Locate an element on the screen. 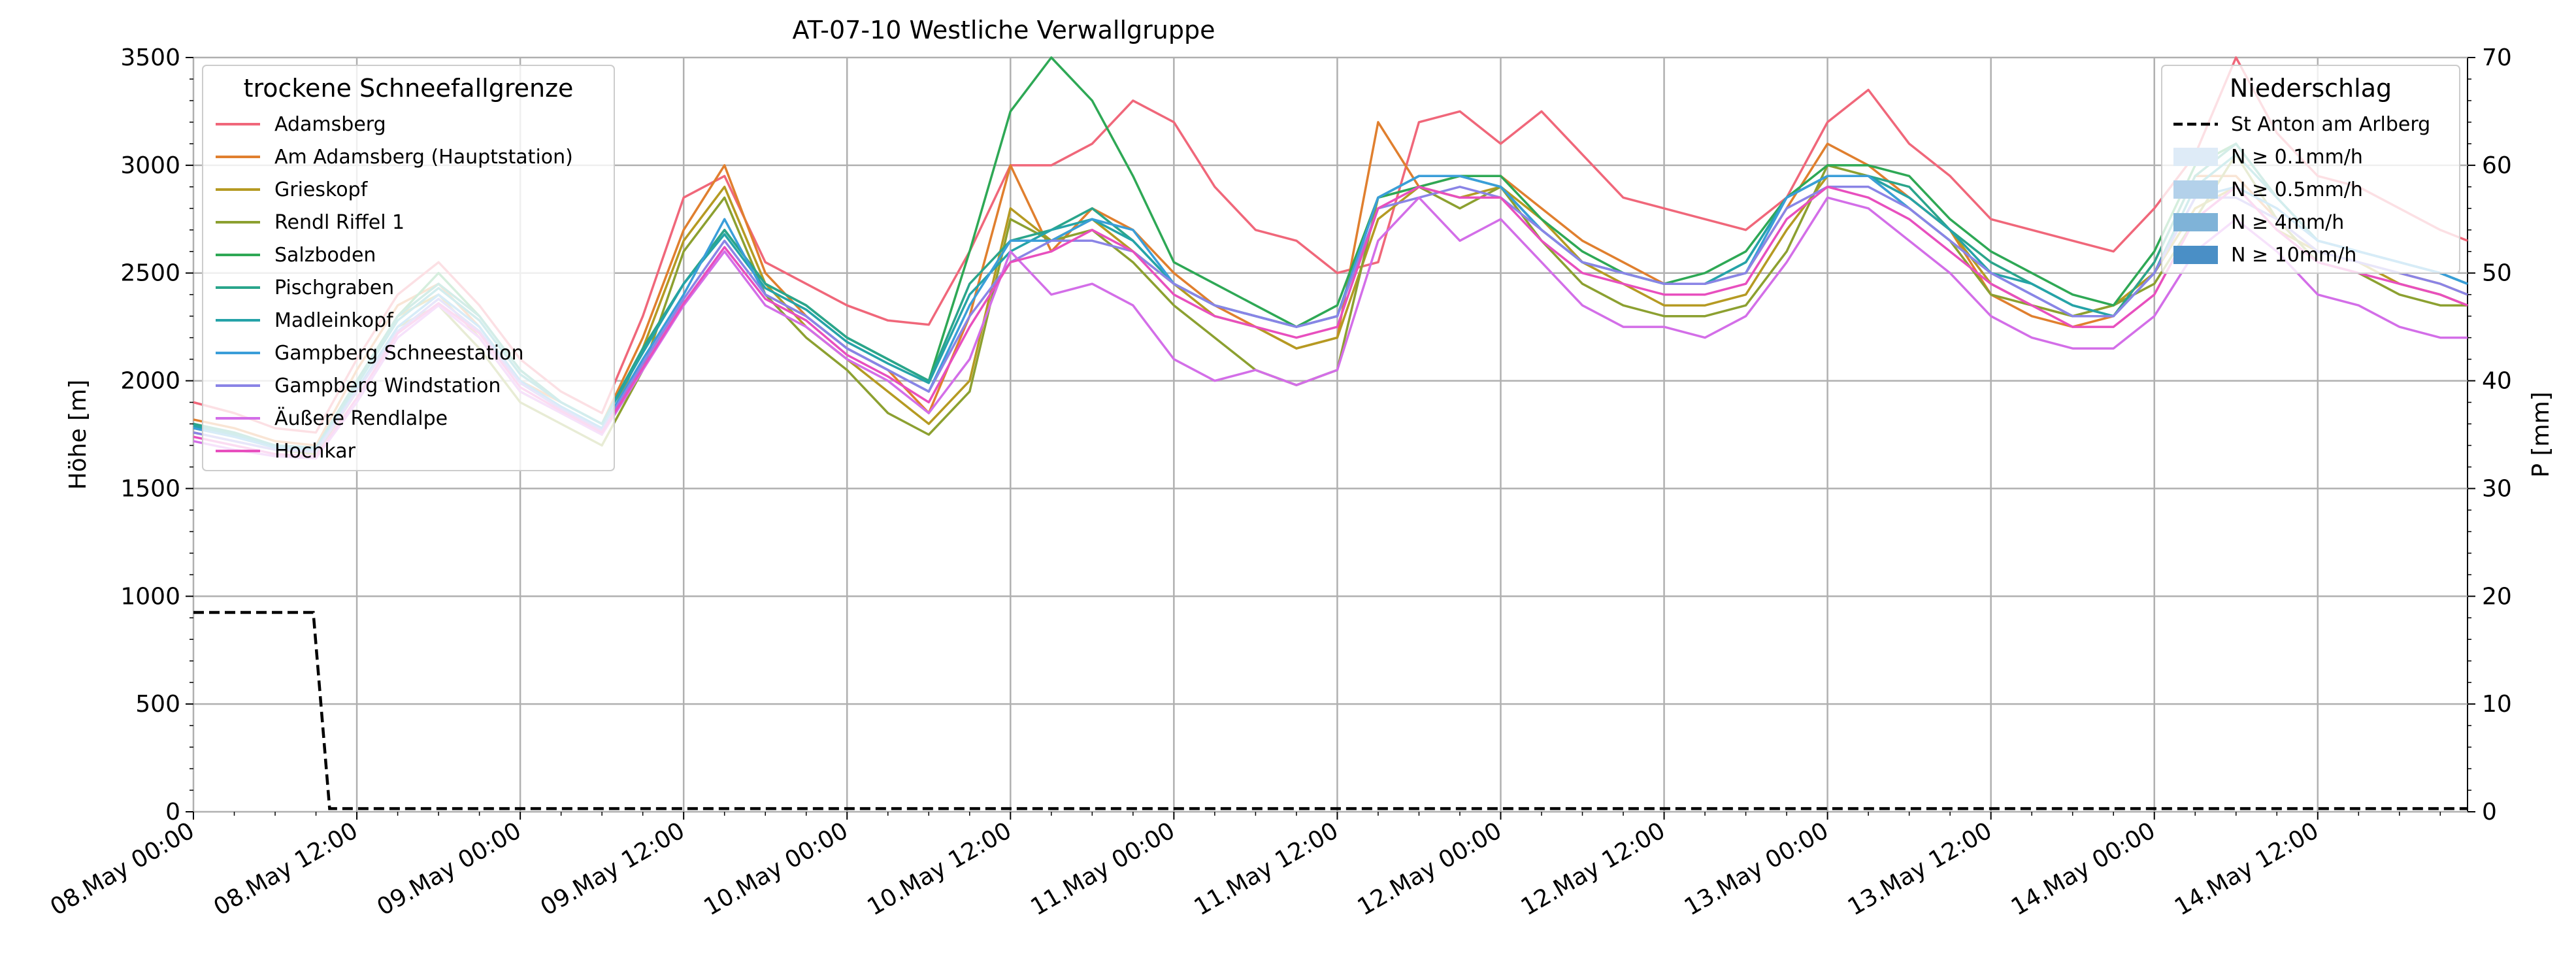 The width and height of the screenshot is (2576, 968). chart-title: AT-07-10 Westliche Verwallgruppe is located at coordinates (1004, 30).